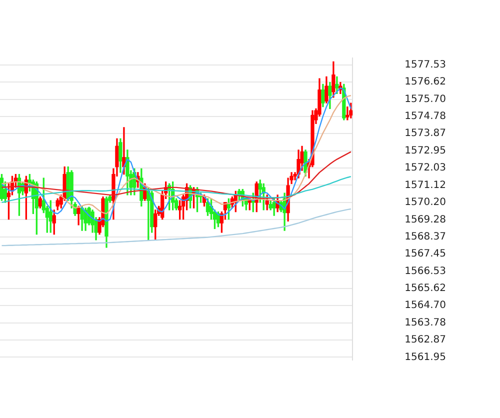  I want to click on y-tick-label: 1562.87, so click(425, 340).